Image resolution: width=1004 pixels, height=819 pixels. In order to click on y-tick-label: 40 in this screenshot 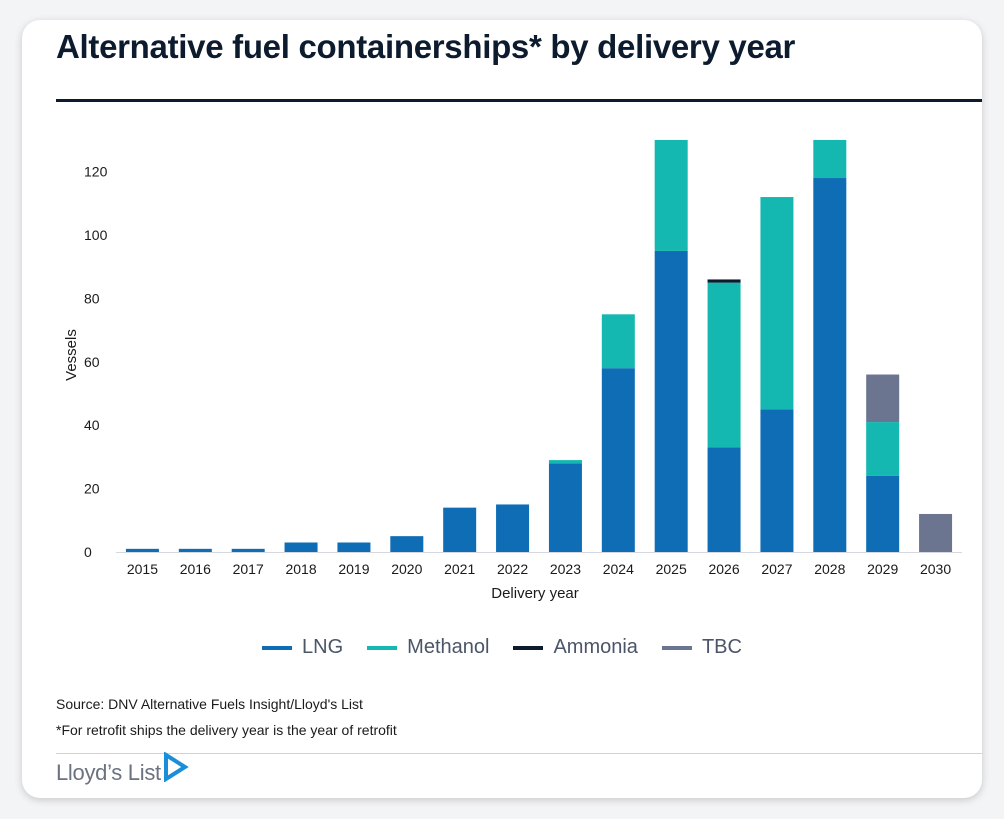, I will do `click(92, 425)`.